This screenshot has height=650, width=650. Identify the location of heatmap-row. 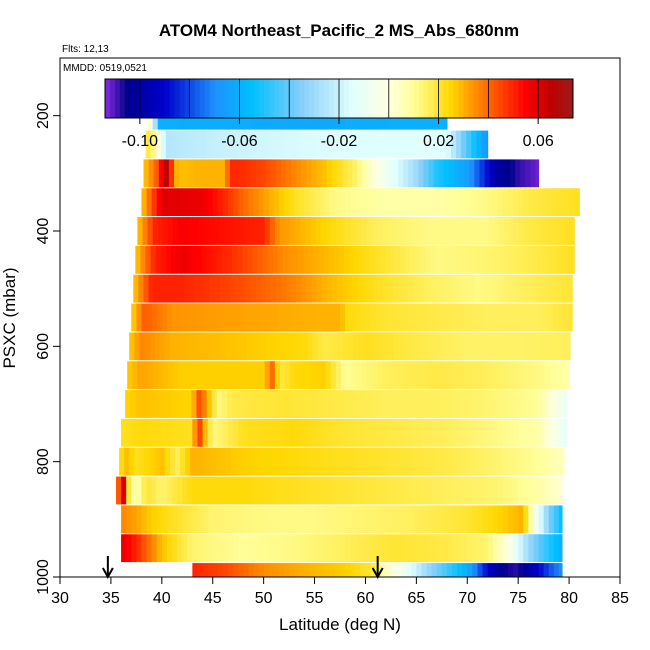
(350, 346).